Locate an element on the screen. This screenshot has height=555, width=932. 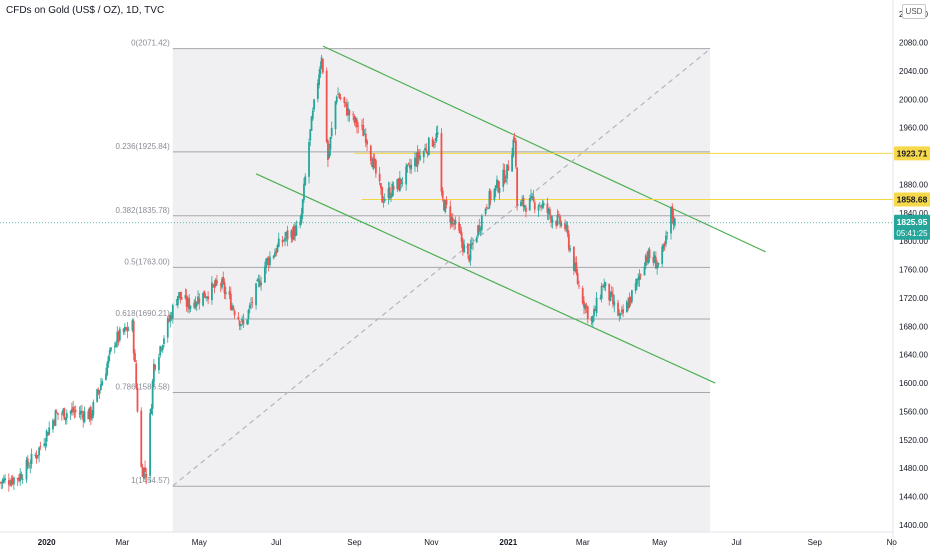
level-price-label: 1923.71 is located at coordinates (912, 153).